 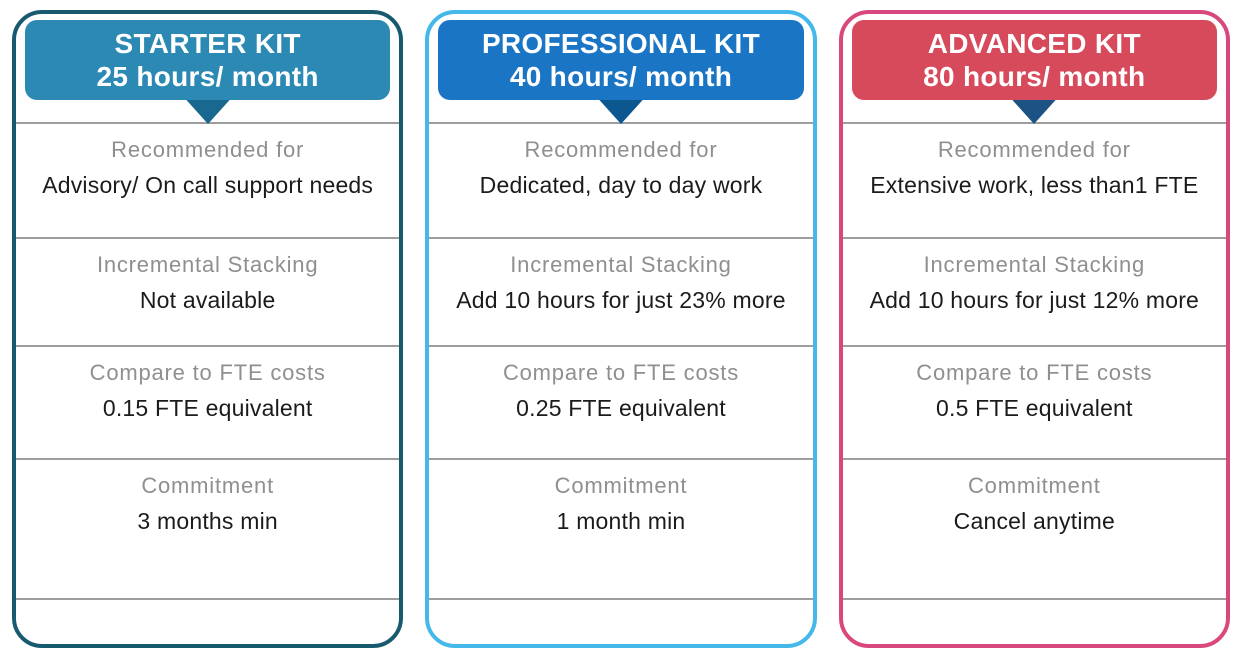 What do you see at coordinates (1034, 300) in the screenshot?
I see `feature-value: Add 10 hours for just 12% more` at bounding box center [1034, 300].